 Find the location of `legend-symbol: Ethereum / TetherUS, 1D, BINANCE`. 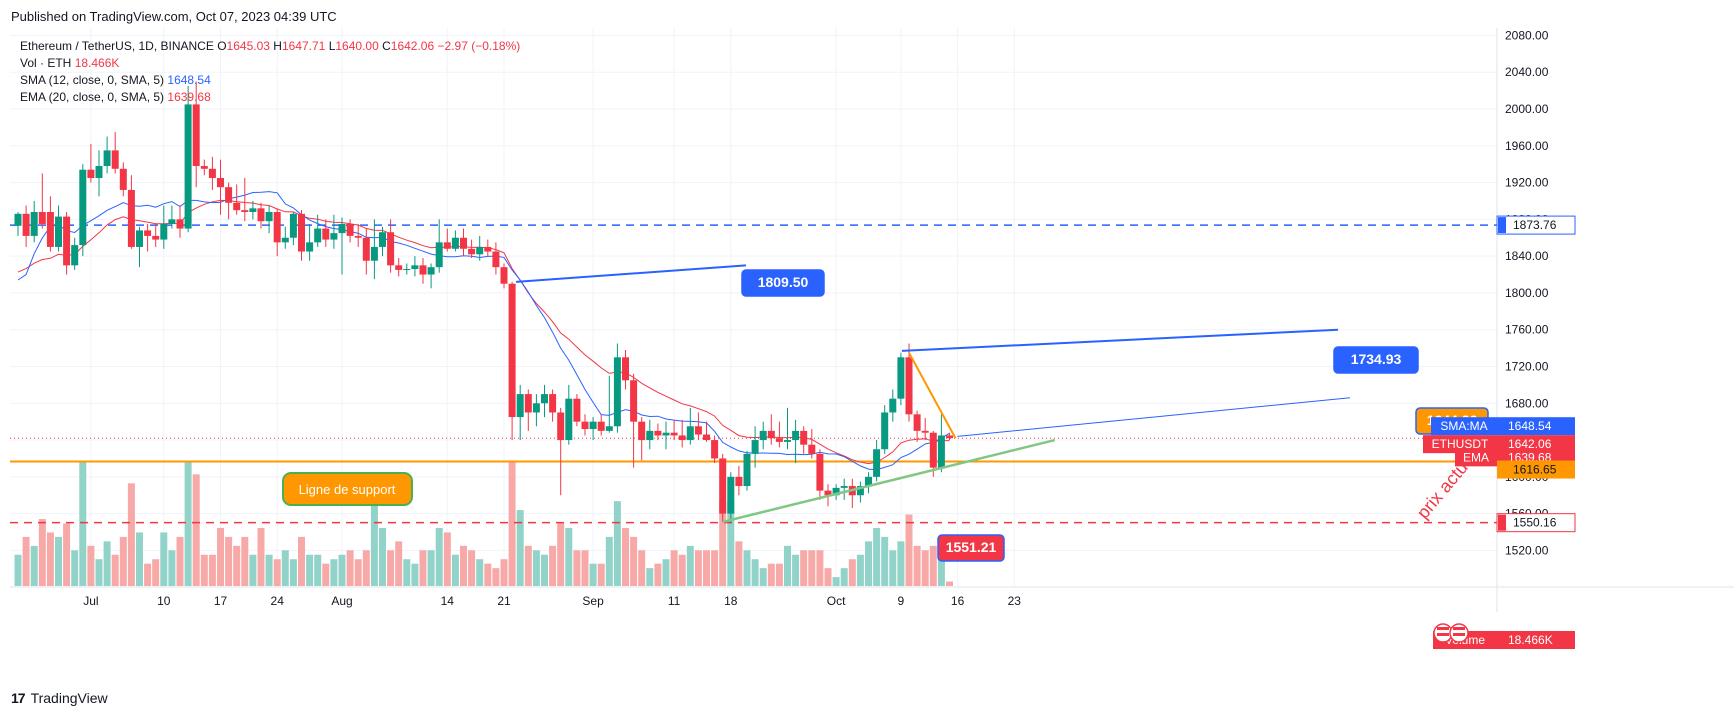

legend-symbol: Ethereum / TetherUS, 1D, BINANCE is located at coordinates (117, 46).